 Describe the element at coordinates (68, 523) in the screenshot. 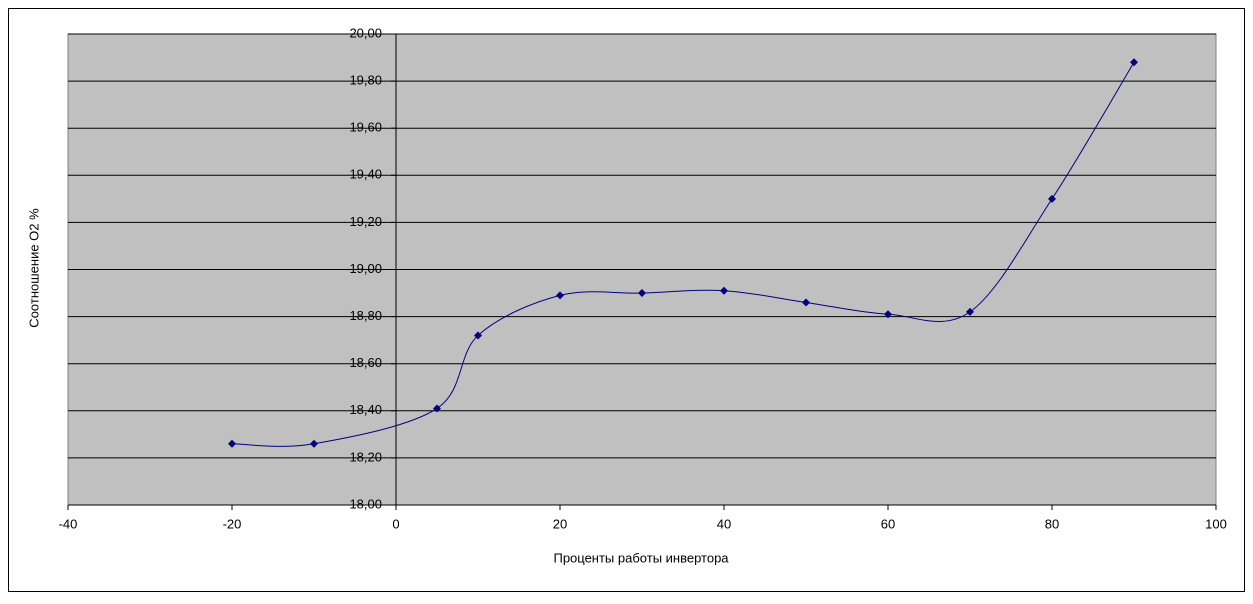

I see `x-tick-label: -40` at that location.